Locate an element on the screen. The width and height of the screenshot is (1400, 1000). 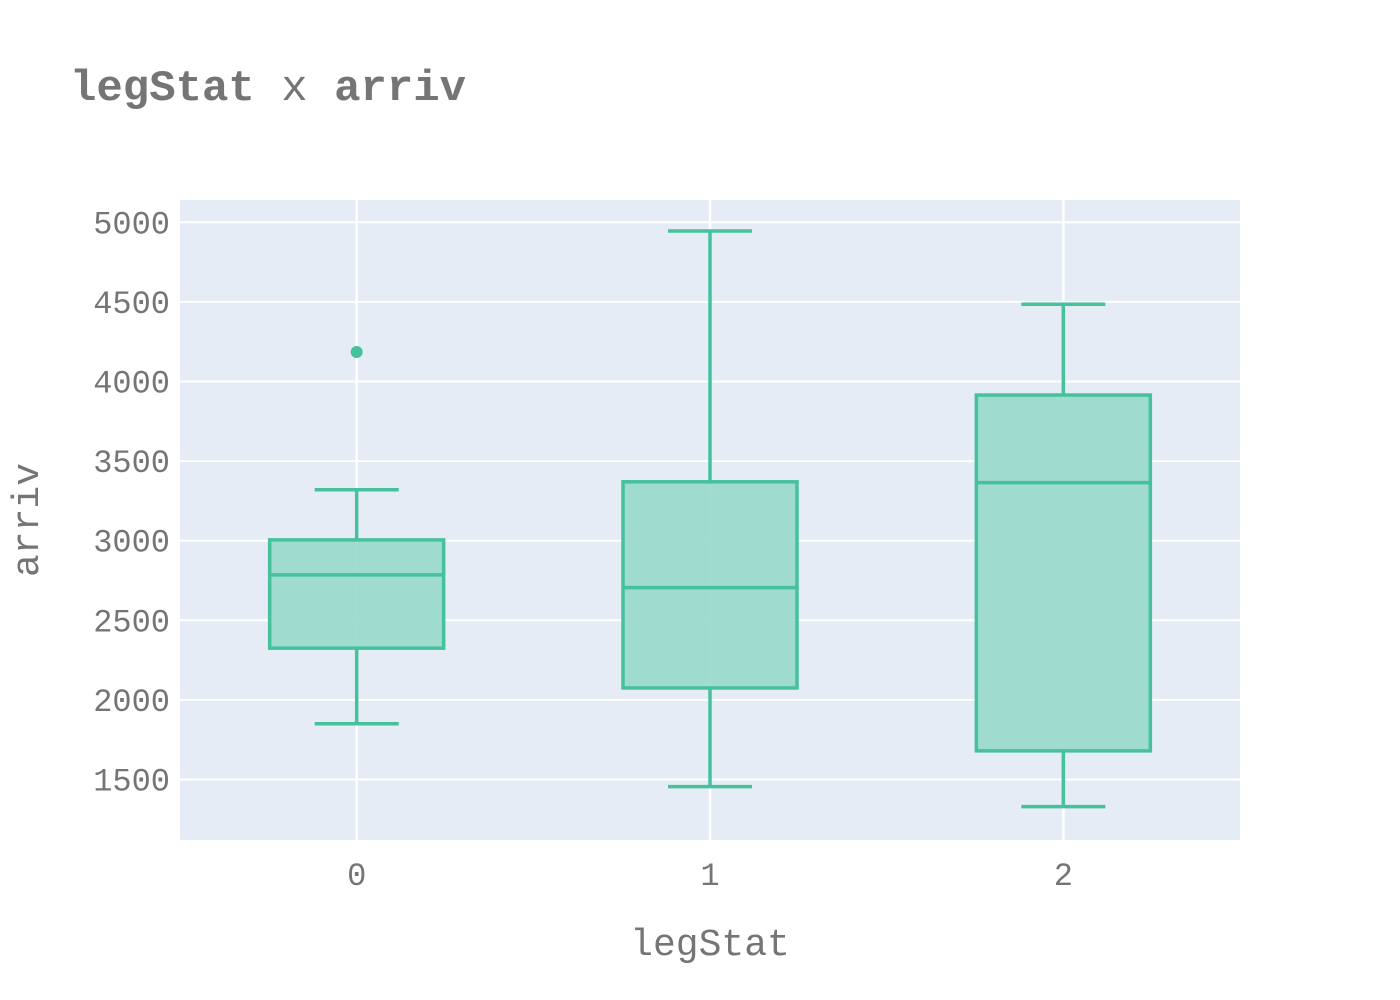
y-tick-label: 4500 is located at coordinates (131, 304).